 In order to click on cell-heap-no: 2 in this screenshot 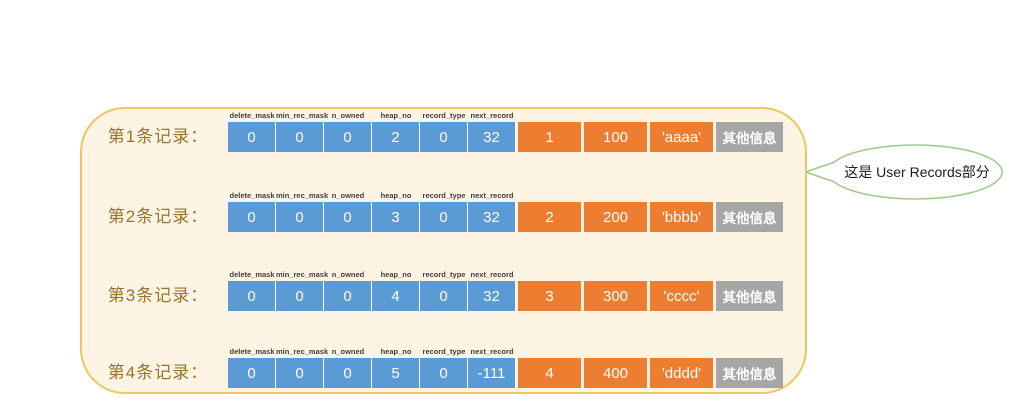, I will do `click(395, 137)`.